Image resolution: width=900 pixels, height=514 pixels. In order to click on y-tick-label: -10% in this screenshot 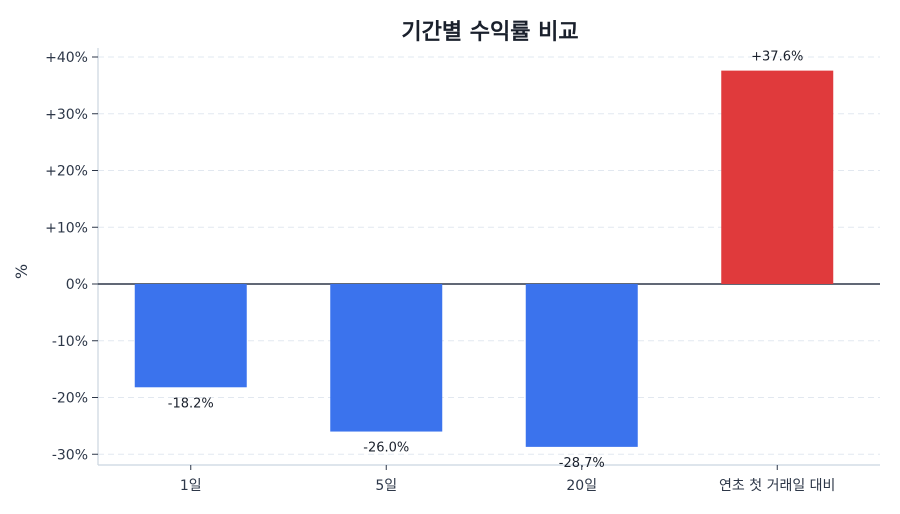, I will do `click(70, 342)`.